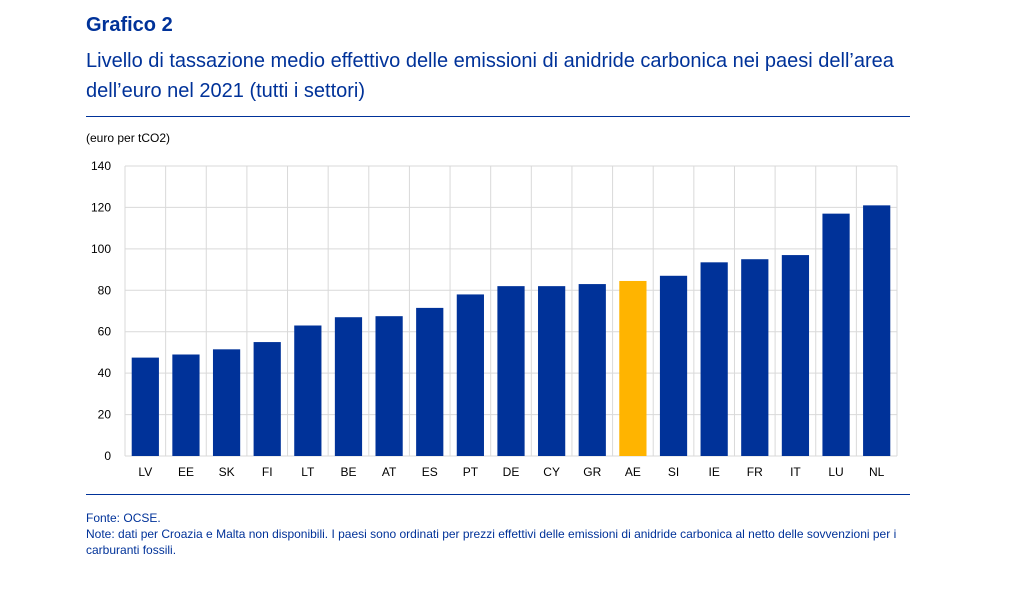 Image resolution: width=1024 pixels, height=603 pixels. Describe the element at coordinates (101, 207) in the screenshot. I see `y-tick-label: 120` at that location.